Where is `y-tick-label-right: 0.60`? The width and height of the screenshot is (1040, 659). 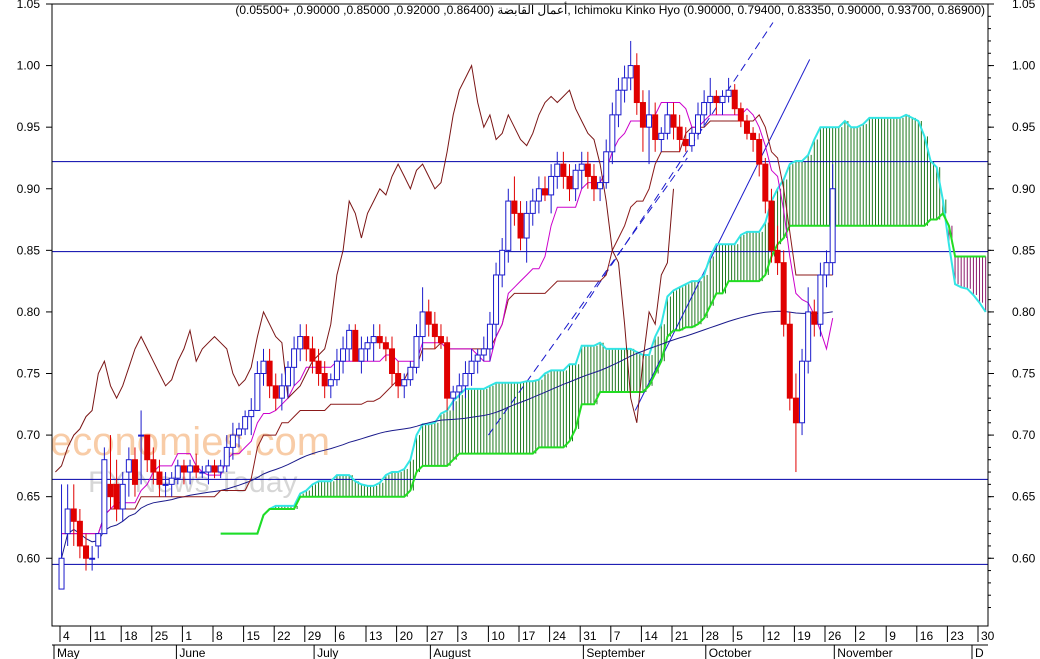 y-tick-label-right: 0.60 is located at coordinates (1024, 558).